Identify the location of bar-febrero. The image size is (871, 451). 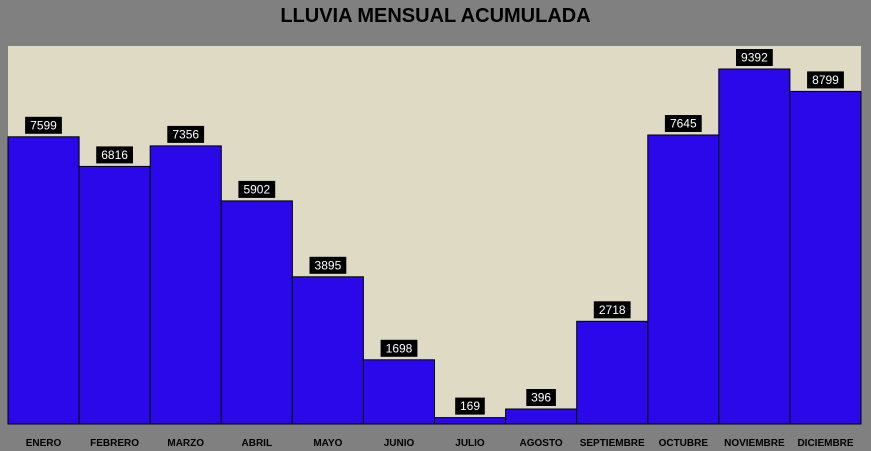
(114, 295).